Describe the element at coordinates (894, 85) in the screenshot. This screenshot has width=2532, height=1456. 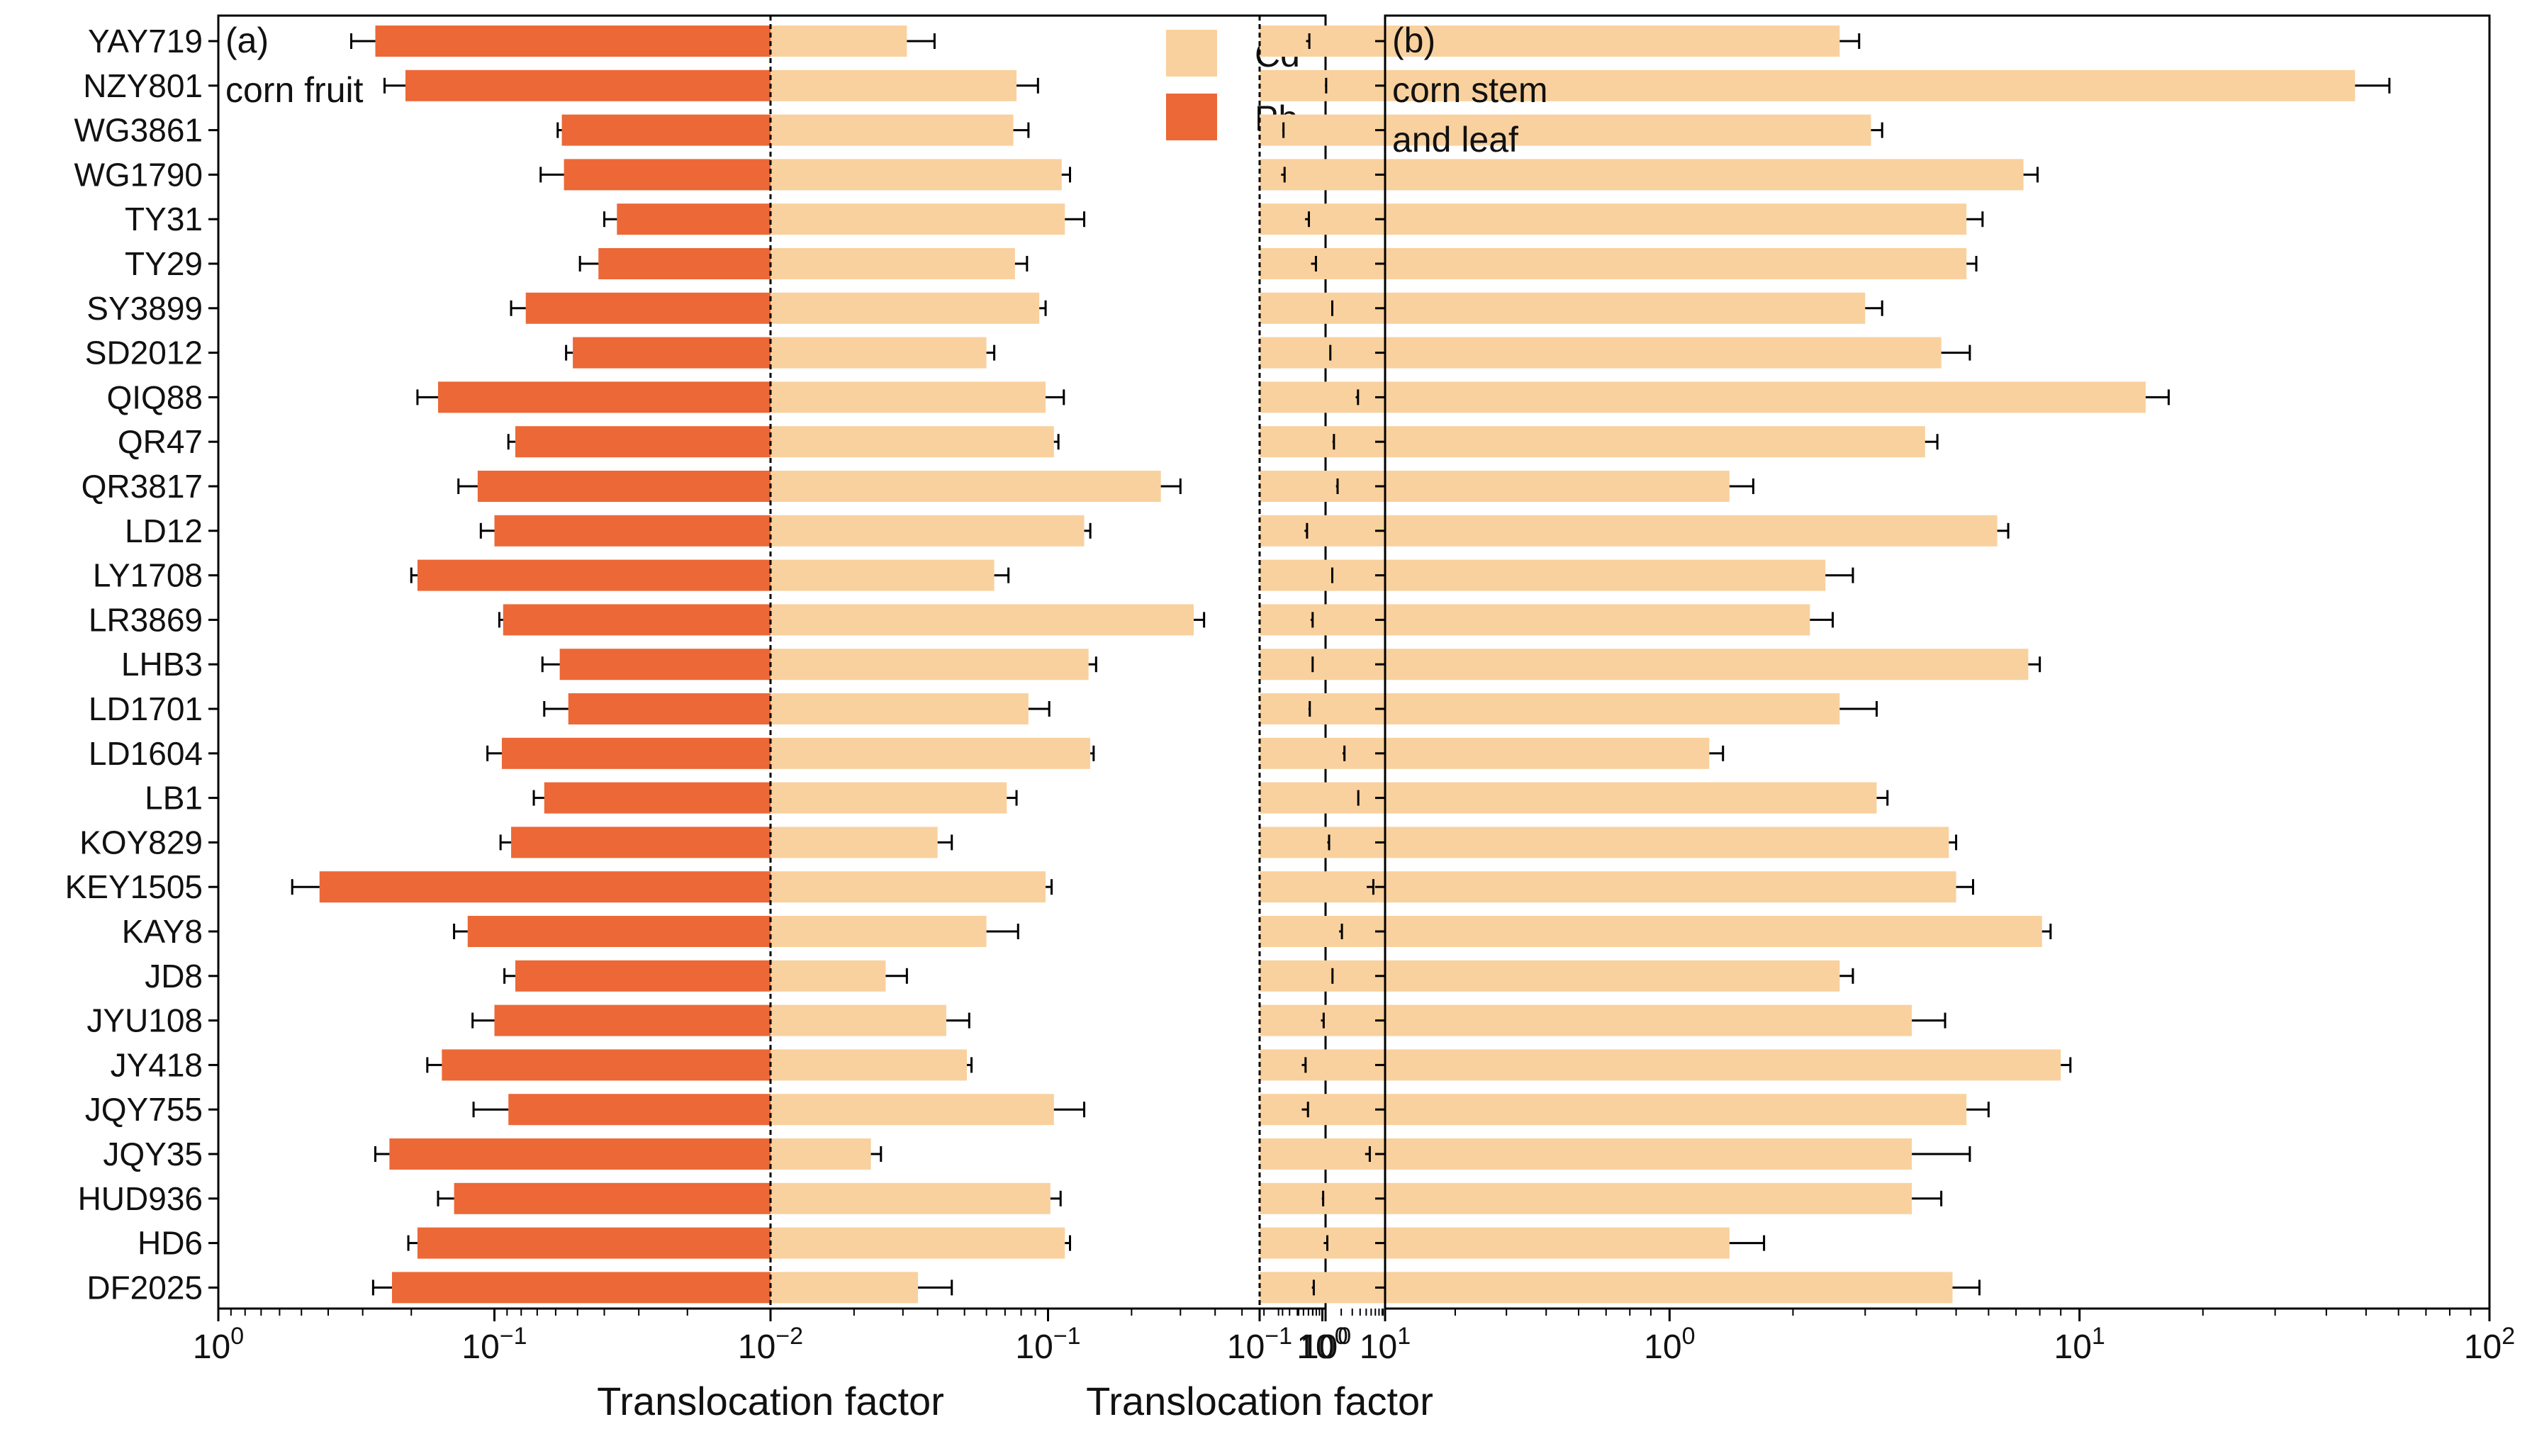
I see `bar-cd-nzy801` at that location.